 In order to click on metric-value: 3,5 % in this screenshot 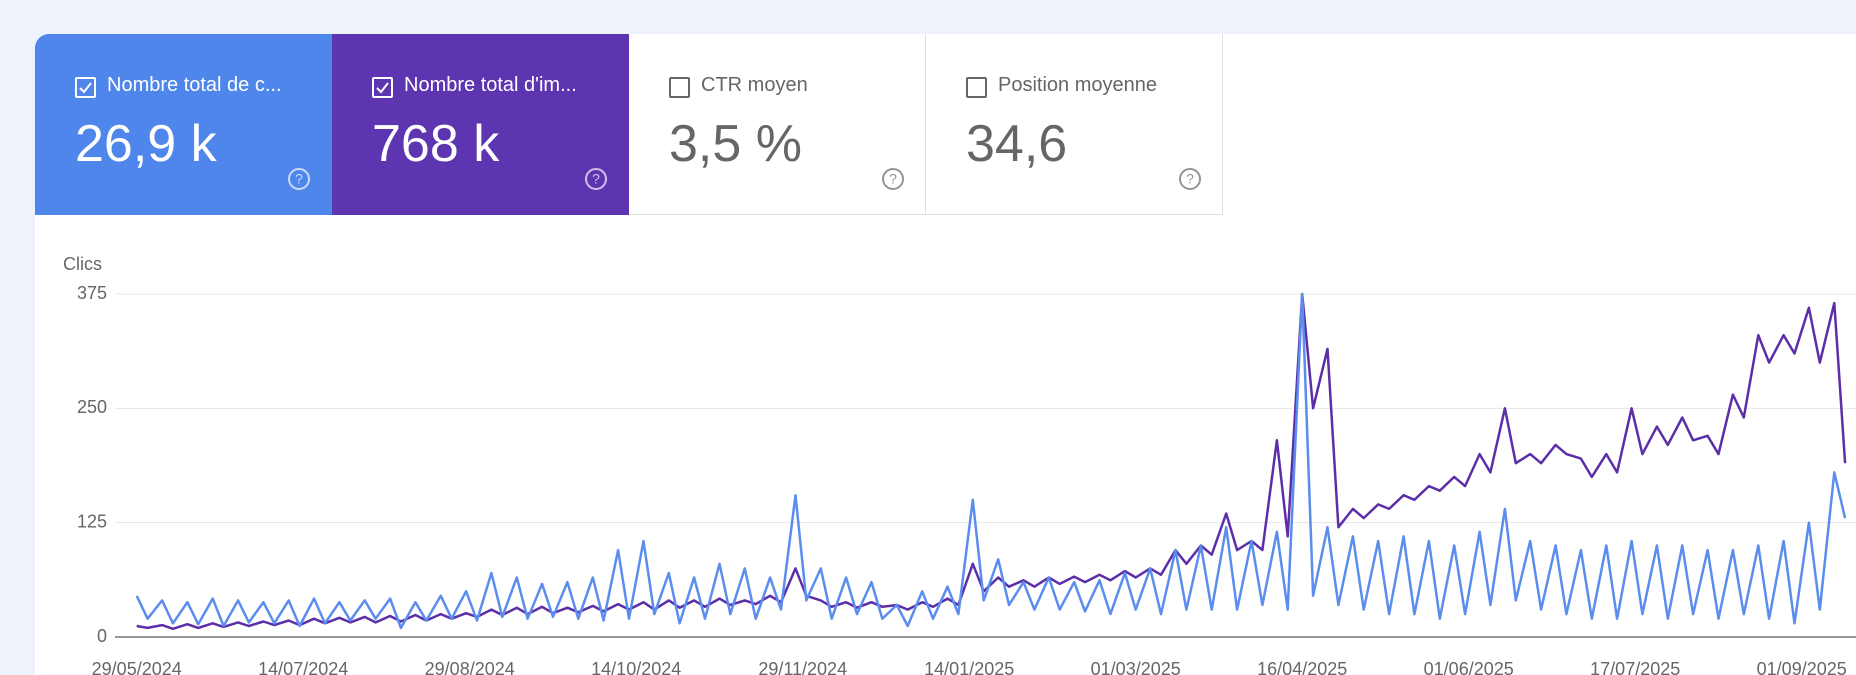, I will do `click(735, 144)`.